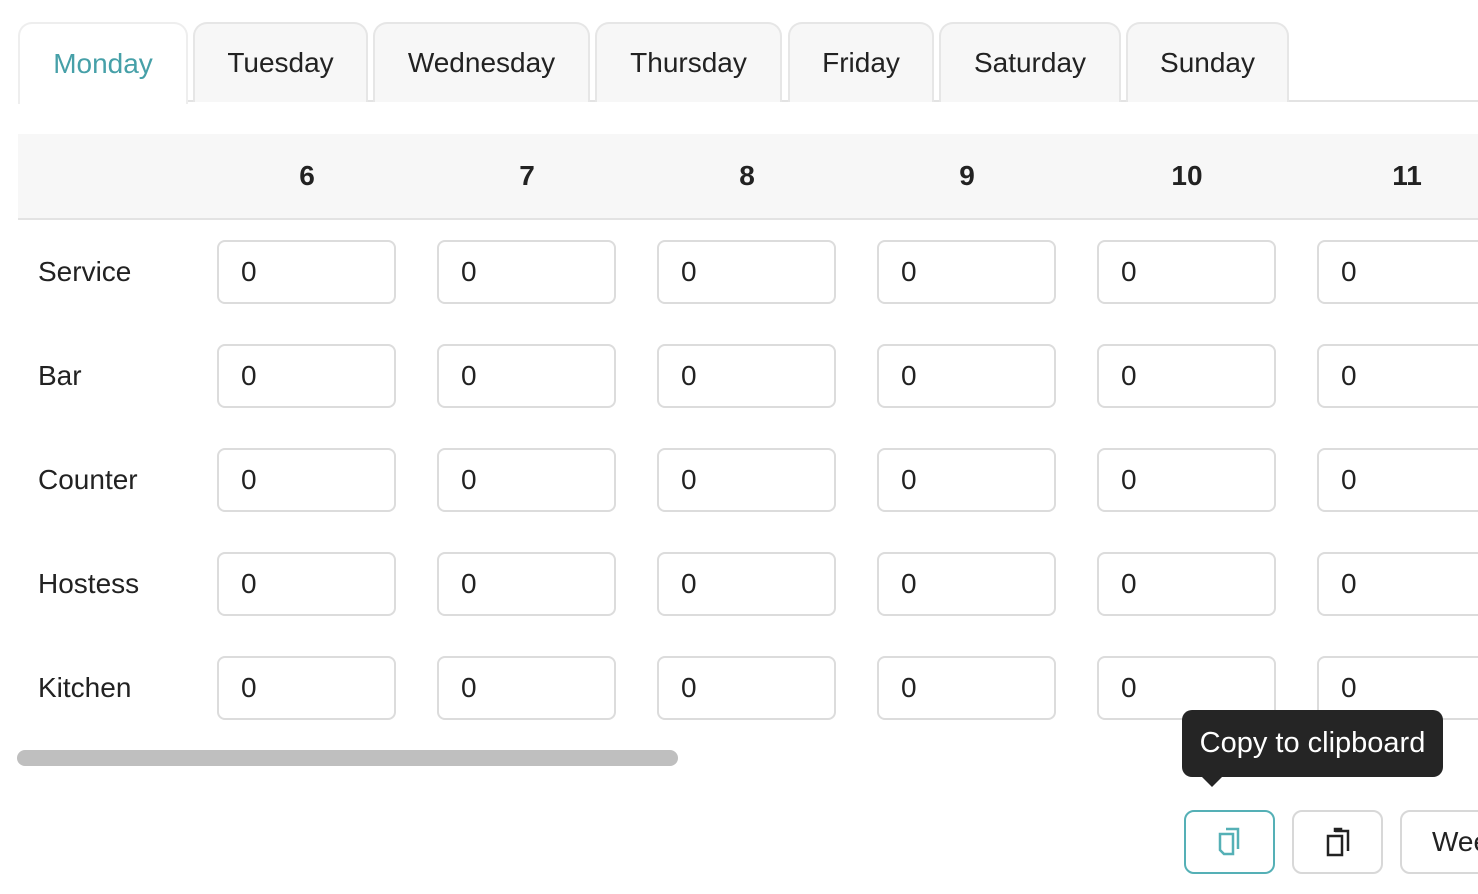 Image resolution: width=1478 pixels, height=894 pixels. I want to click on row-label: Service, so click(85, 271).